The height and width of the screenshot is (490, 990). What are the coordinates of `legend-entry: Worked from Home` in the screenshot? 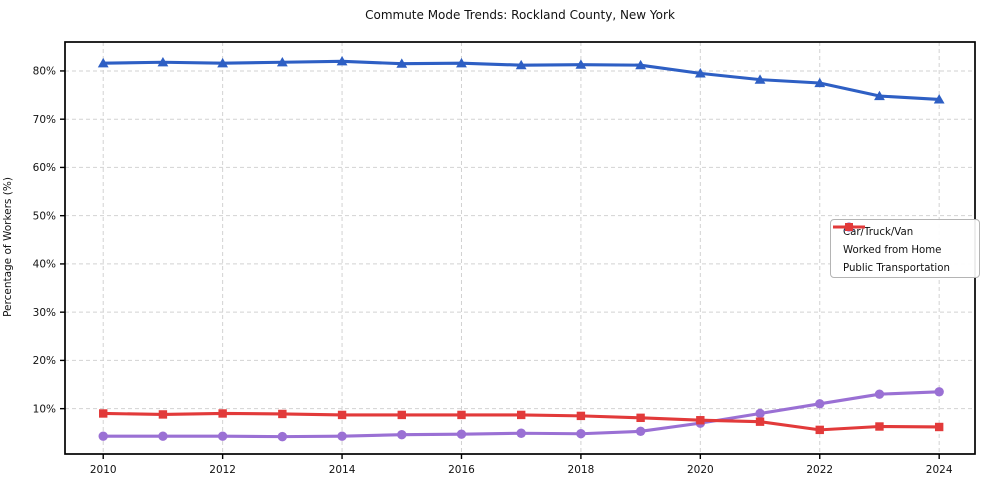 It's located at (906, 240).